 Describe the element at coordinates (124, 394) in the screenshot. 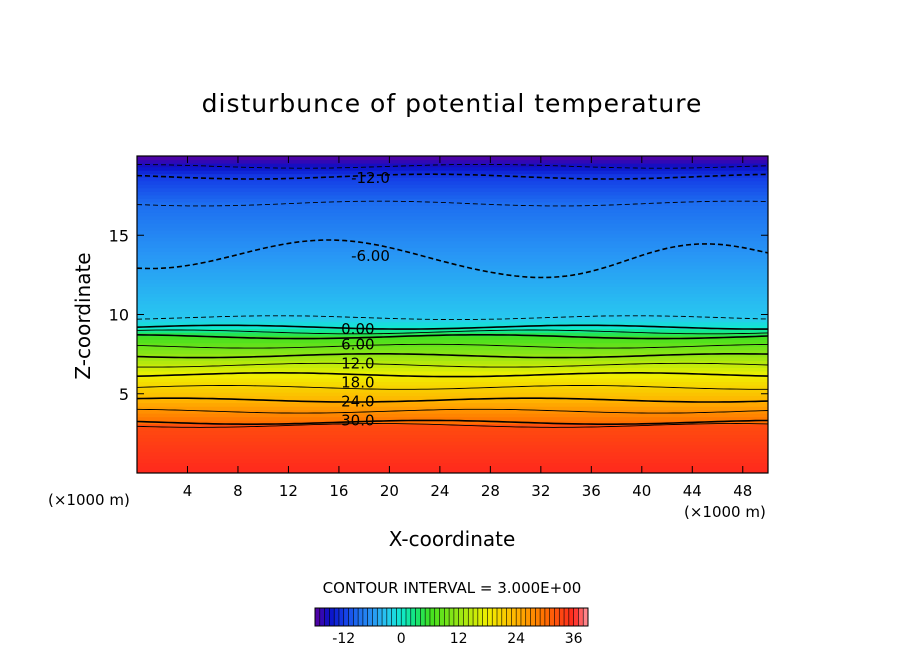

I see `y-tick-label: 5` at that location.